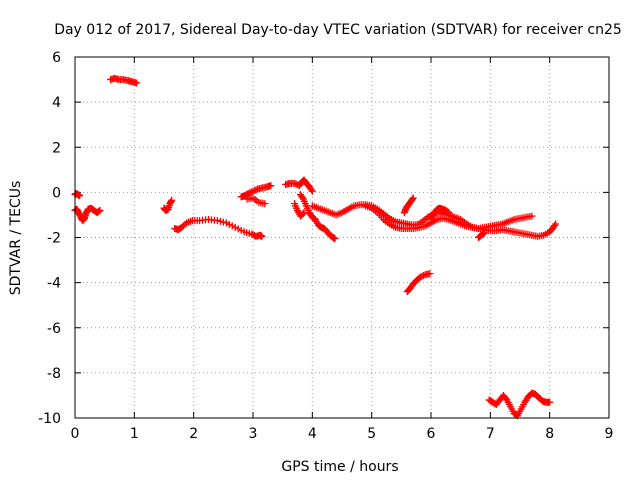 Image resolution: width=640 pixels, height=480 pixels. Describe the element at coordinates (54, 374) in the screenshot. I see `y-tick-label: -8` at that location.